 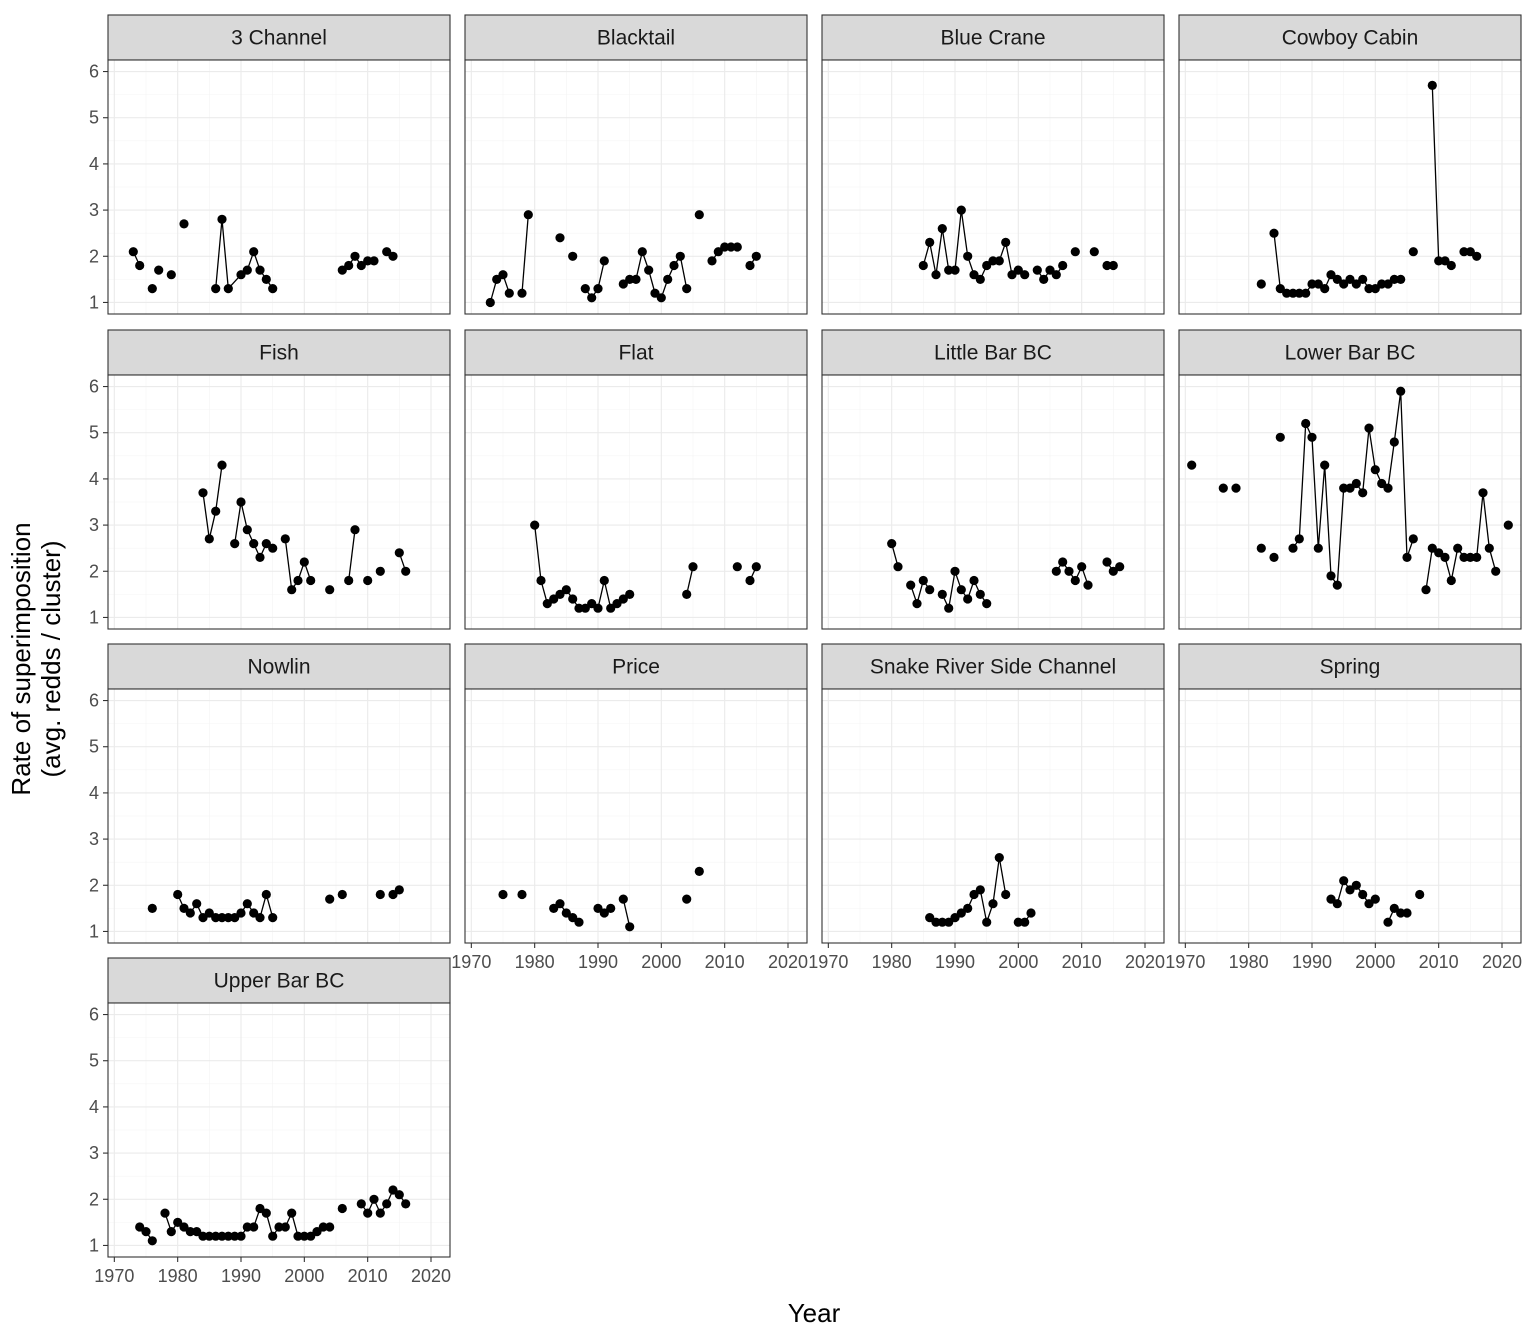 I want to click on y-tick-label: 3, so click(x=94, y=1153).